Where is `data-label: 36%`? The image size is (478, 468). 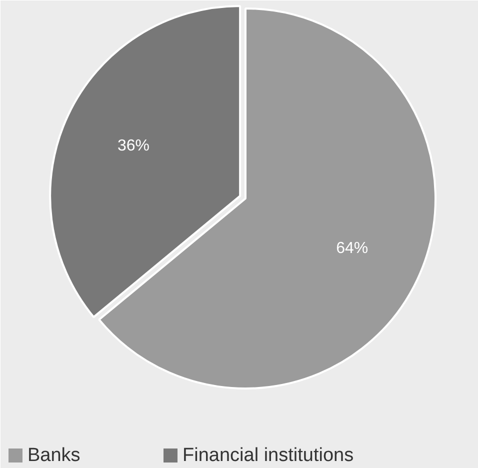
data-label: 36% is located at coordinates (133, 145).